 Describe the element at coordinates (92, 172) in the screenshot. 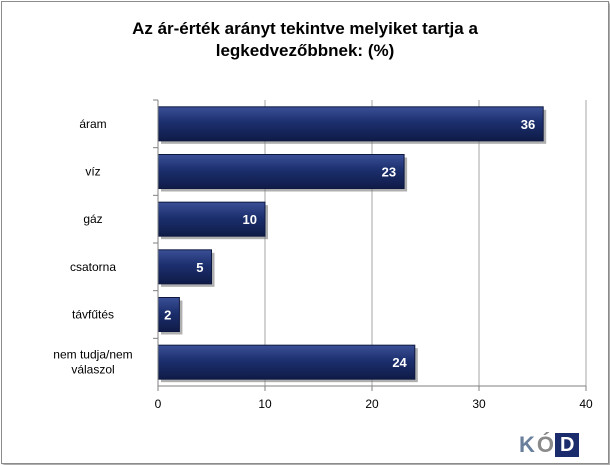

I see `category-label-1: víz` at that location.